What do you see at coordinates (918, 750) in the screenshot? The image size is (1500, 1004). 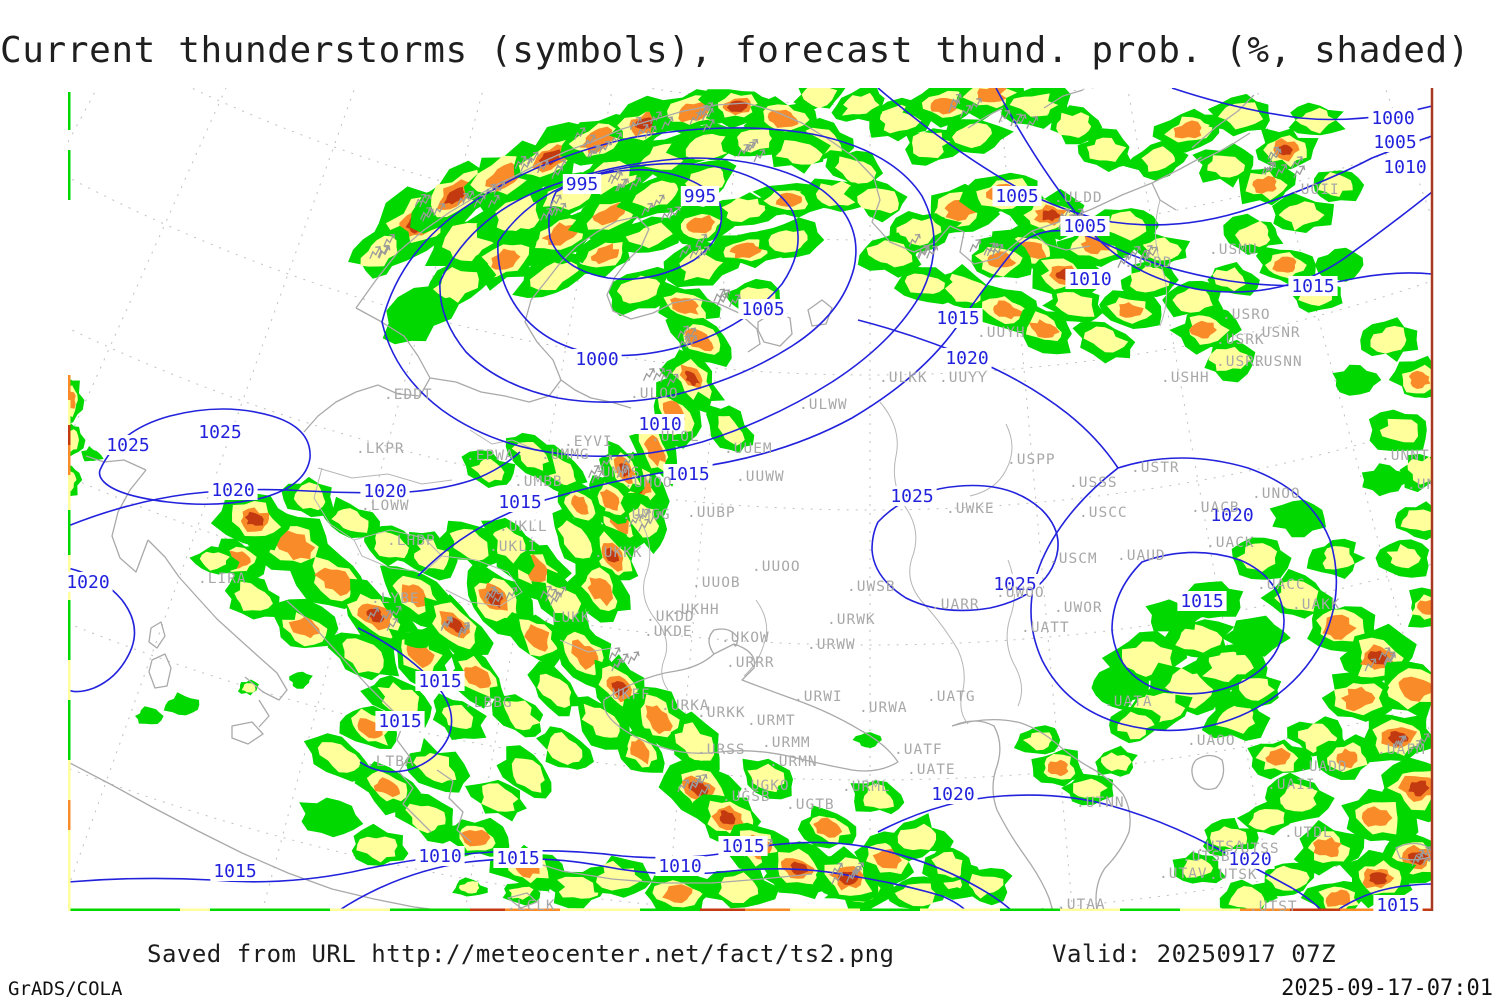 I see `station-label: .UATF` at bounding box center [918, 750].